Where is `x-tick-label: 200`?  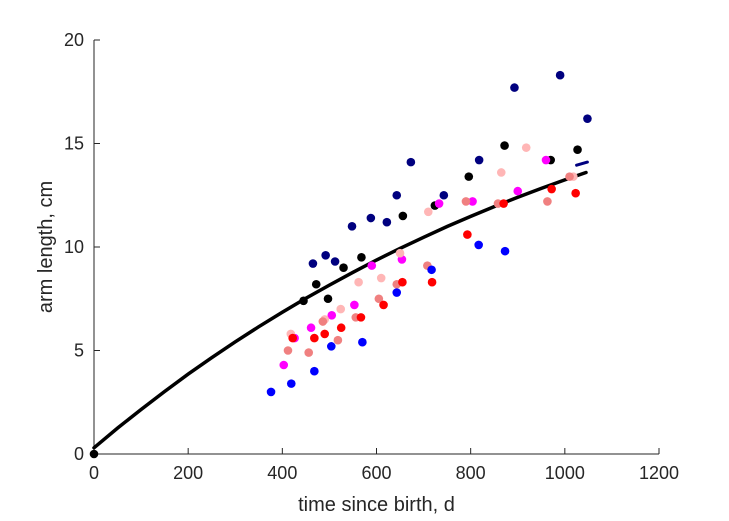 x-tick-label: 200 is located at coordinates (188, 473).